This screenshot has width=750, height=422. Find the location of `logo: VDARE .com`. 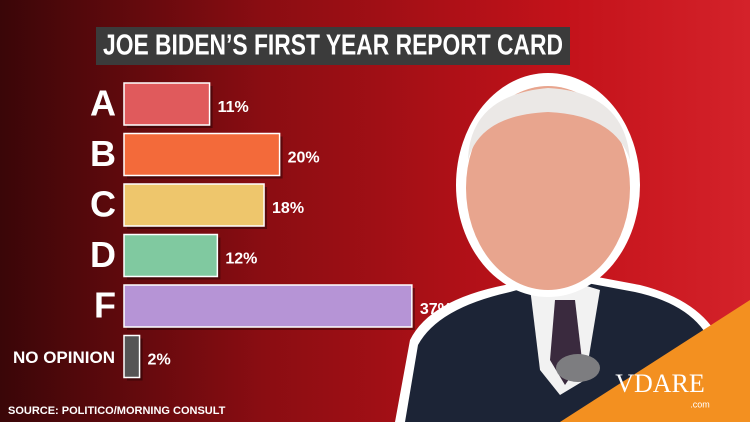

logo: VDARE .com is located at coordinates (655, 361).